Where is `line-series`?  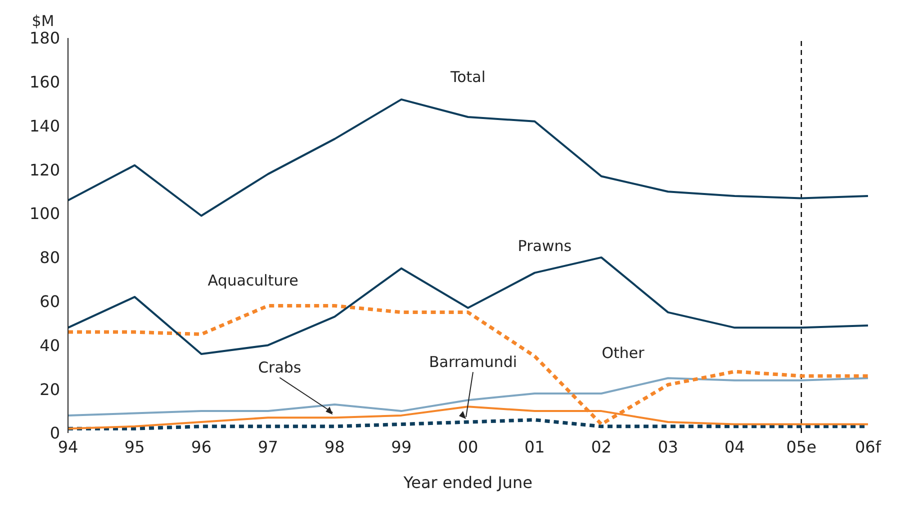
line-series is located at coordinates (468, 396).